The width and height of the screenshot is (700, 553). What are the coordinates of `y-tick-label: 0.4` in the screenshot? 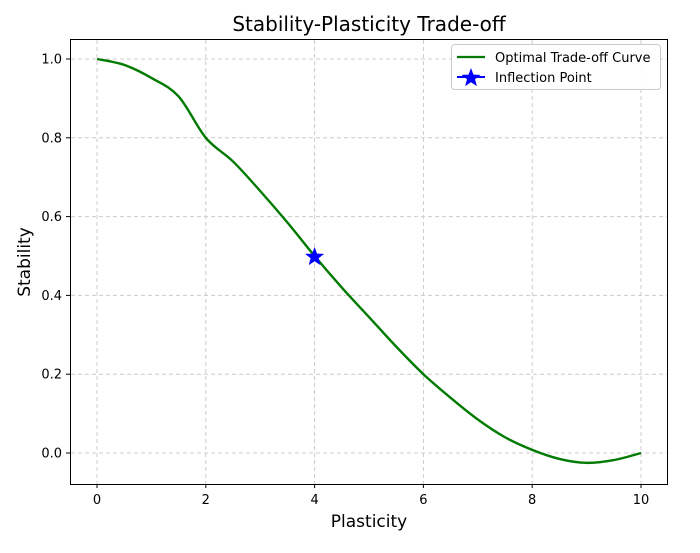 It's located at (51, 296).